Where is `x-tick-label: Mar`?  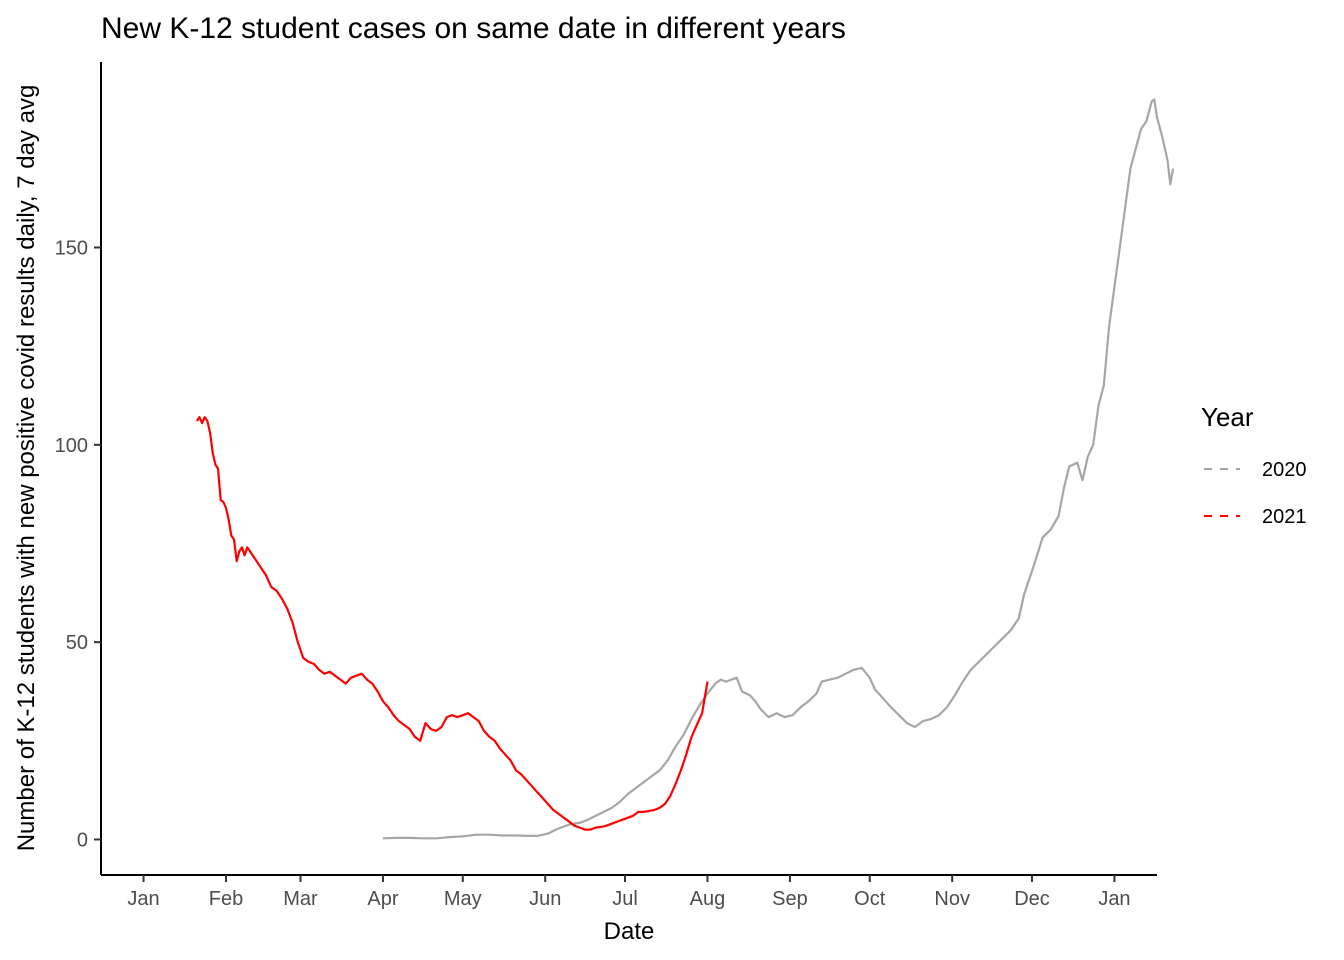
x-tick-label: Mar is located at coordinates (300, 899).